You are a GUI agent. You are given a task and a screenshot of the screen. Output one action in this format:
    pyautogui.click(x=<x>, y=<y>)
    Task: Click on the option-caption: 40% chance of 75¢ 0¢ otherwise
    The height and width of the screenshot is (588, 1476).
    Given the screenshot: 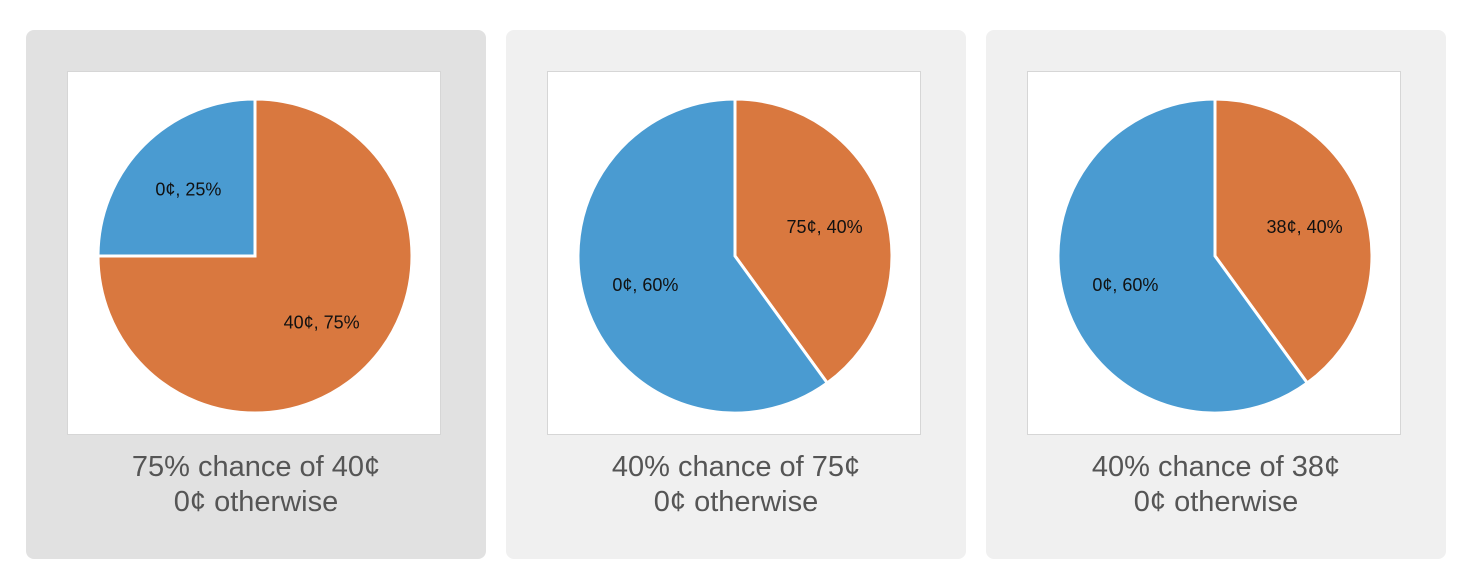 What is the action you would take?
    pyautogui.click(x=736, y=485)
    